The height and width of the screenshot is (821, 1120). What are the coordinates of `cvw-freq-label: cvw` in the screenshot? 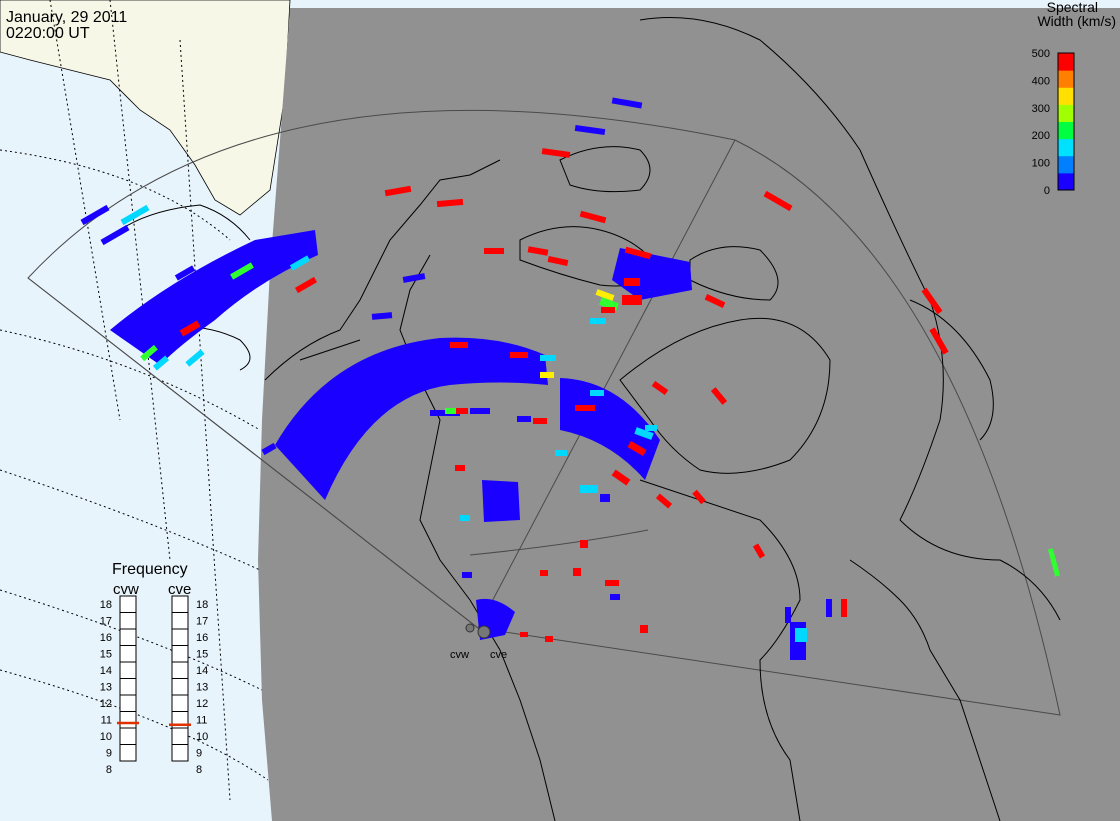 It's located at (126, 589).